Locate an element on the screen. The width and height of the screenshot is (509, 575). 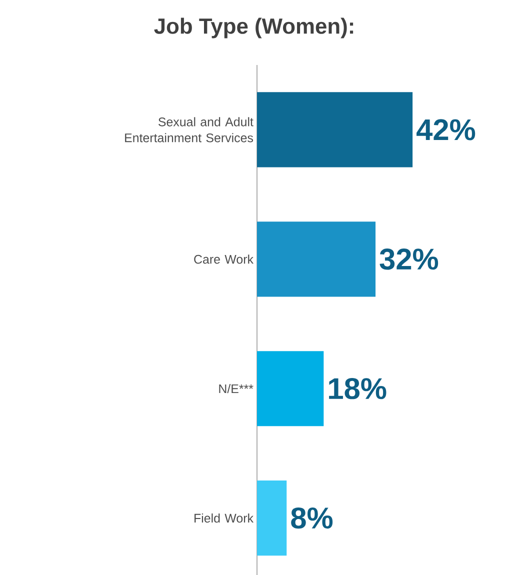
y-tick-label: Field Work is located at coordinates (224, 518).